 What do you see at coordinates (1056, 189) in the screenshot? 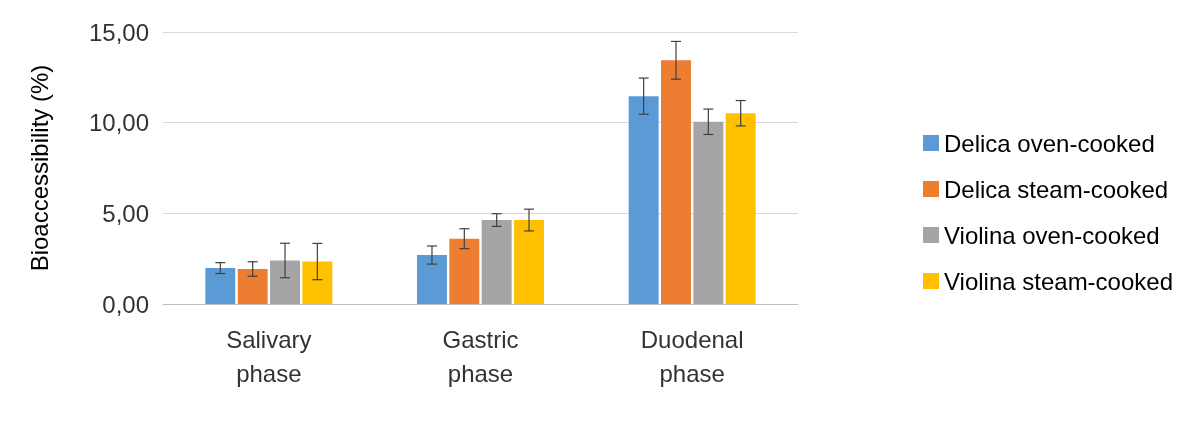
I see `legend-label: Delica steam-cooked` at bounding box center [1056, 189].